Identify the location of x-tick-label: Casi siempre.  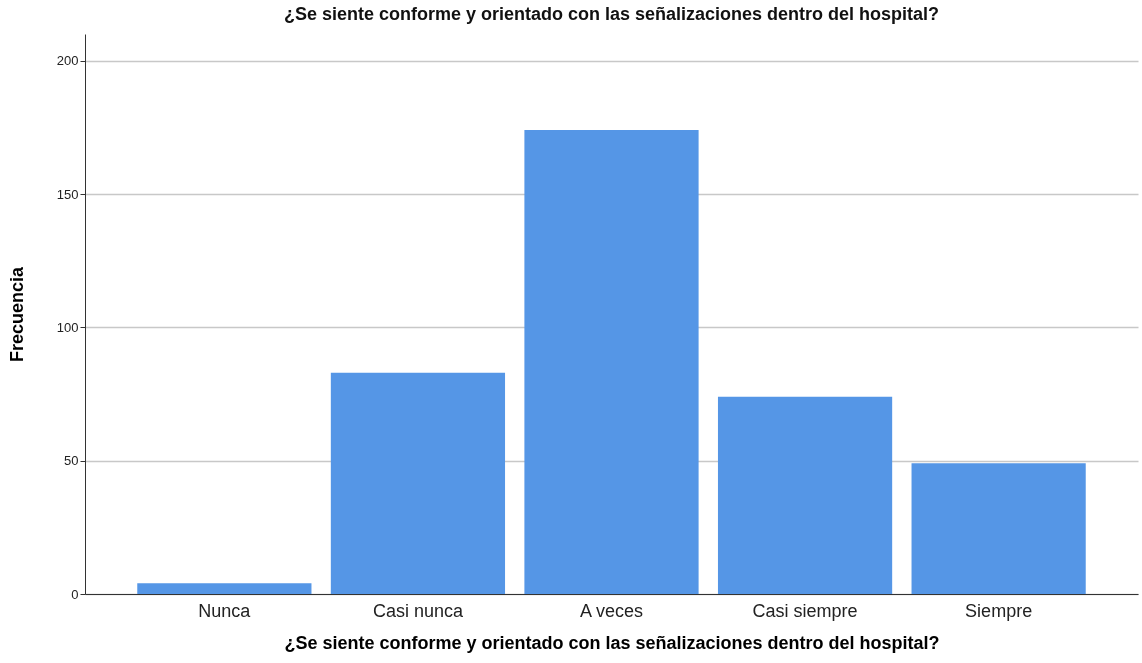
(805, 610).